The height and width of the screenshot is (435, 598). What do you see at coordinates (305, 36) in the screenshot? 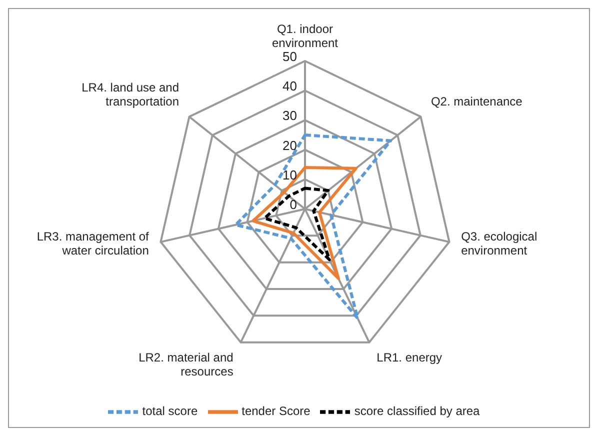
I see `spoke-label: Q1. indoor environment` at bounding box center [305, 36].